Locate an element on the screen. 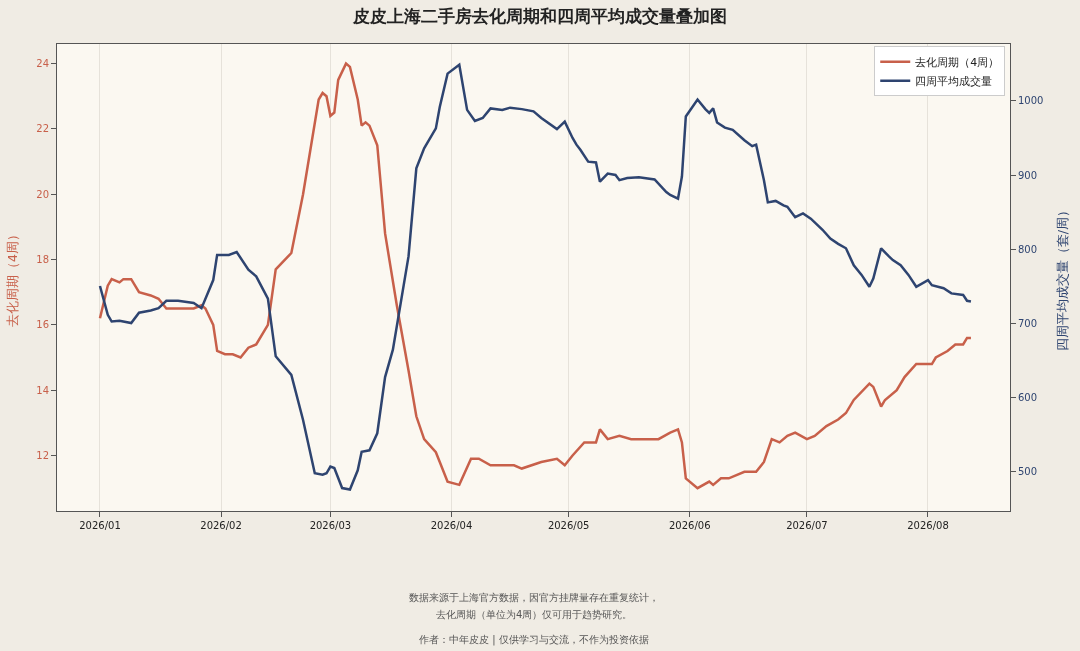 The height and width of the screenshot is (651, 1080). x-tick-label: 2026/05 is located at coordinates (568, 525).